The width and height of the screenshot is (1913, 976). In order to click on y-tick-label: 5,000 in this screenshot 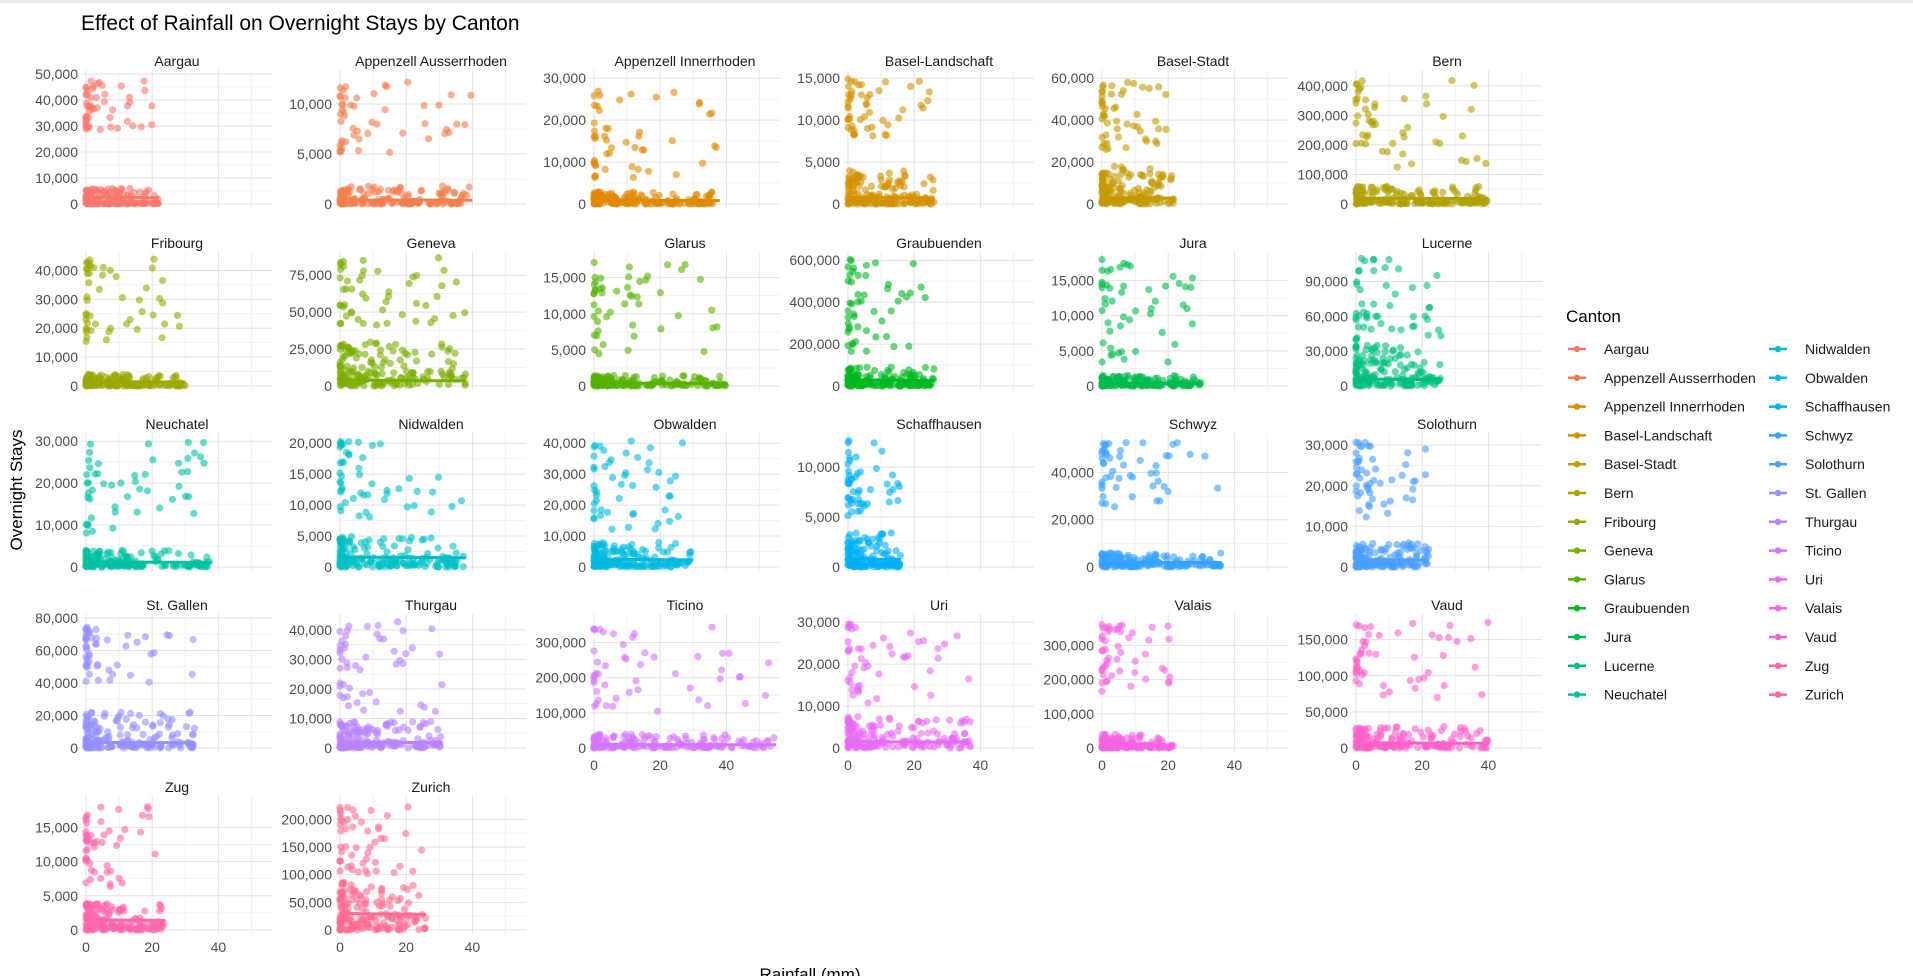, I will do `click(1076, 351)`.